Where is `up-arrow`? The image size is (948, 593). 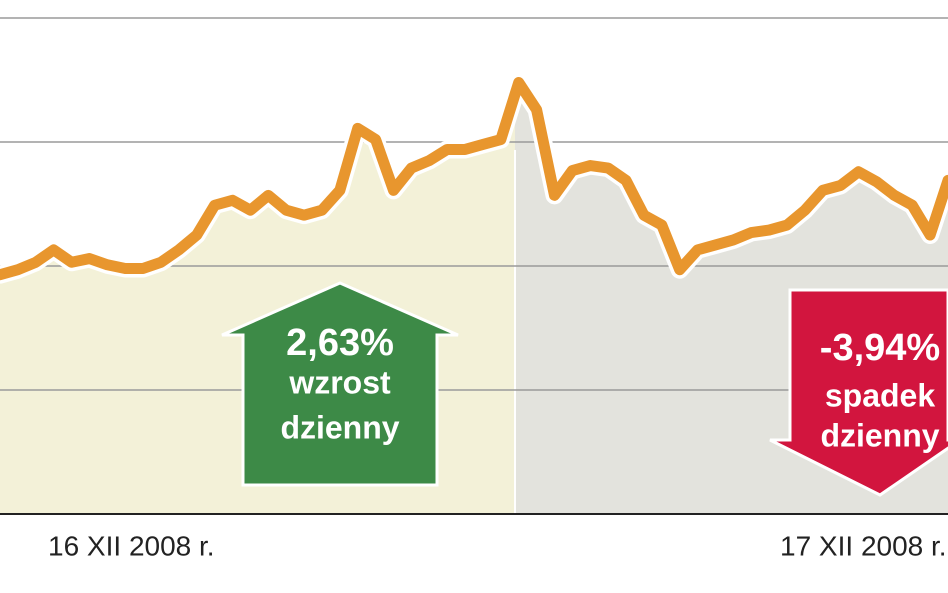
up-arrow is located at coordinates (340, 384).